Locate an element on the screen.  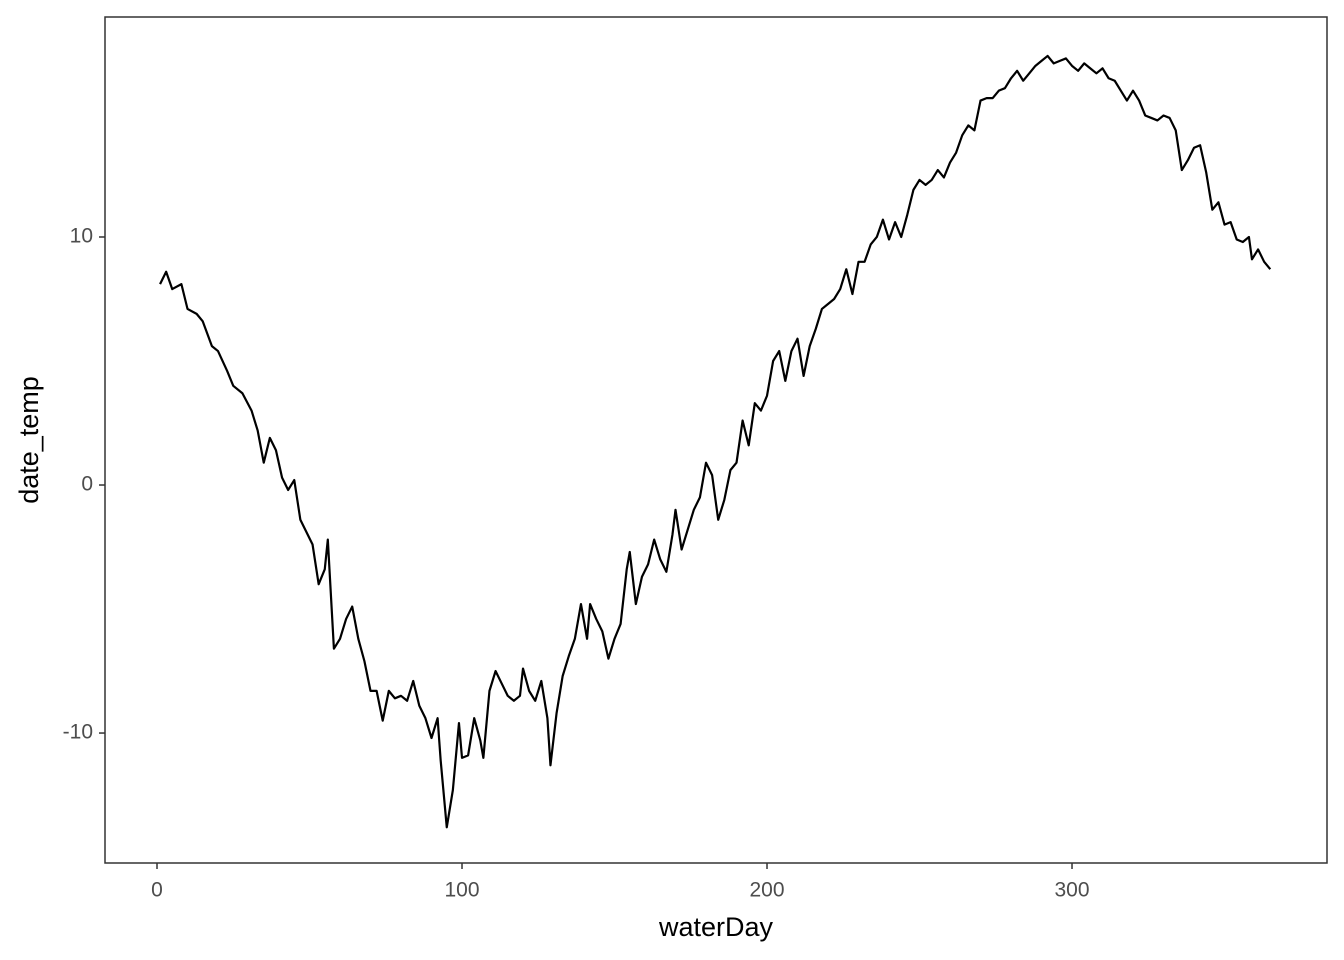
x-tick-label: 0 is located at coordinates (157, 890).